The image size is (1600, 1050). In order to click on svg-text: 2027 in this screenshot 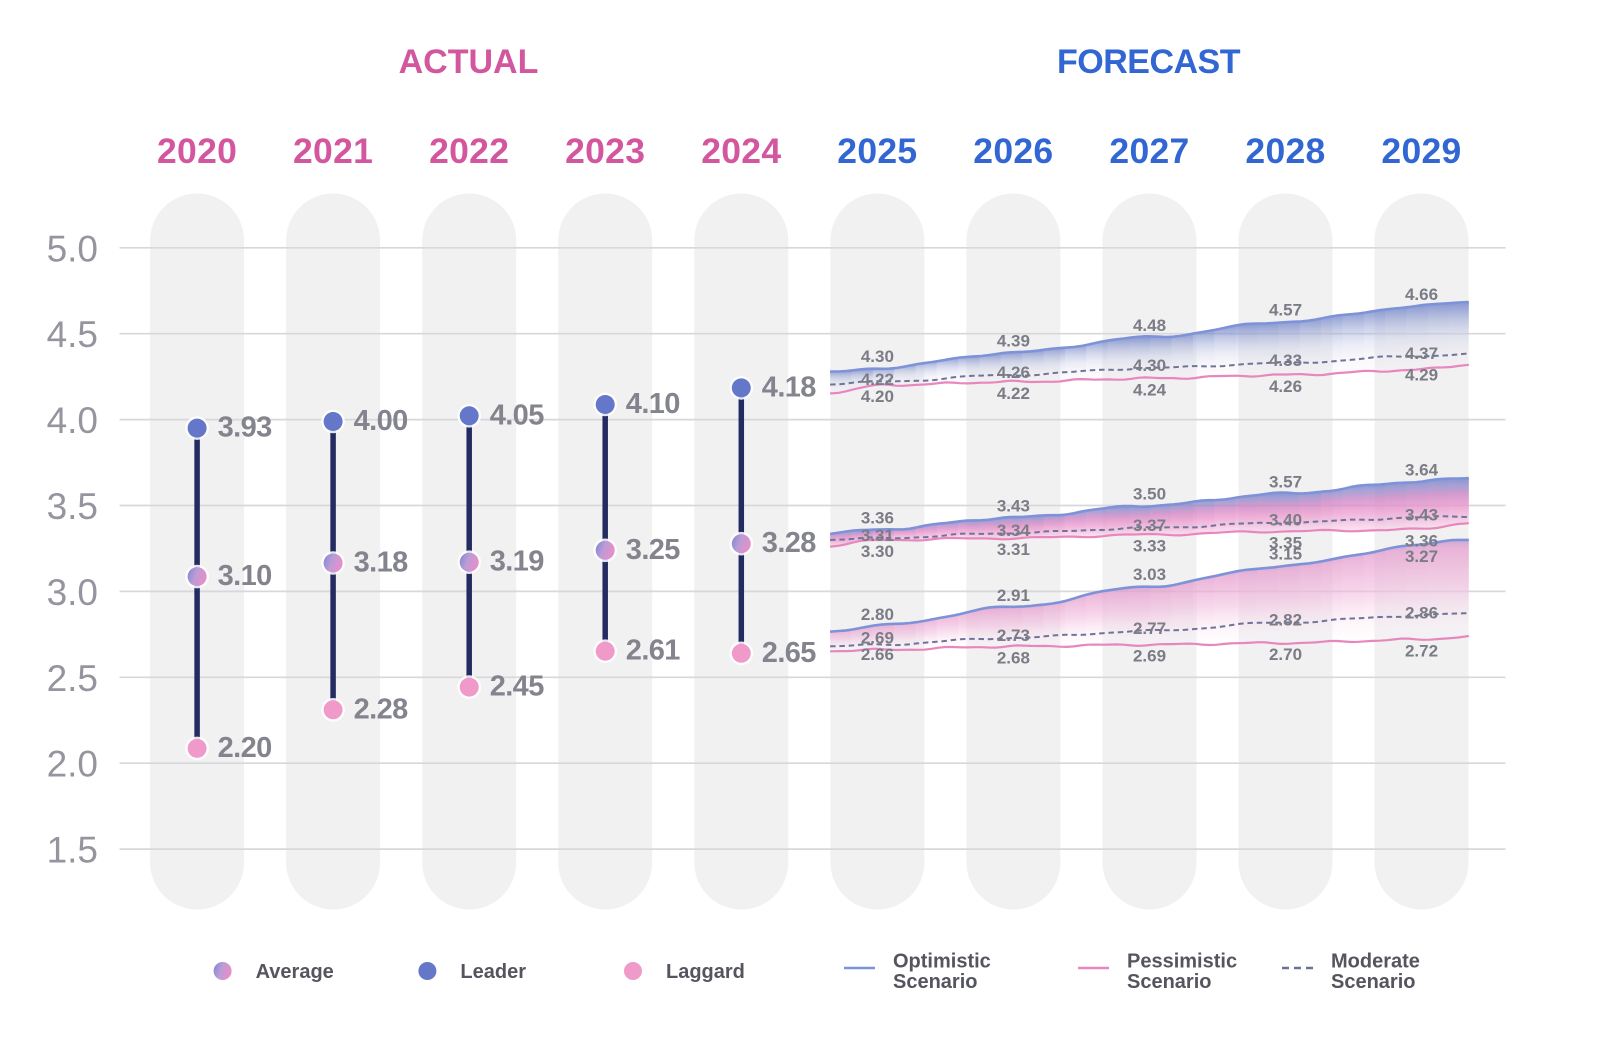, I will do `click(1149, 151)`.